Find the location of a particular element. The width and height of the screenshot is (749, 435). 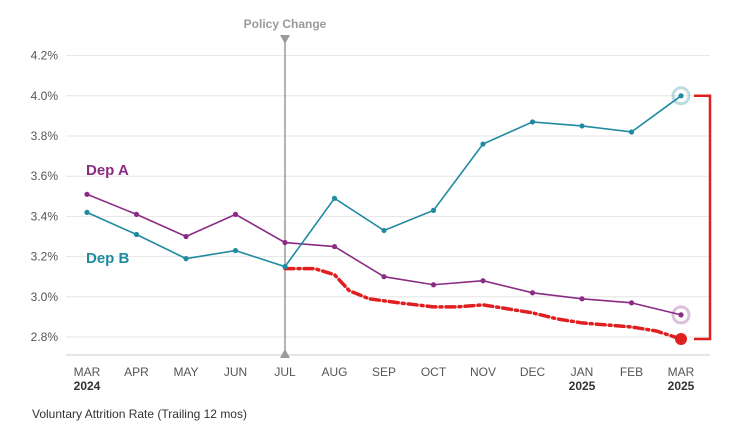

gap-bracket is located at coordinates (703, 217).